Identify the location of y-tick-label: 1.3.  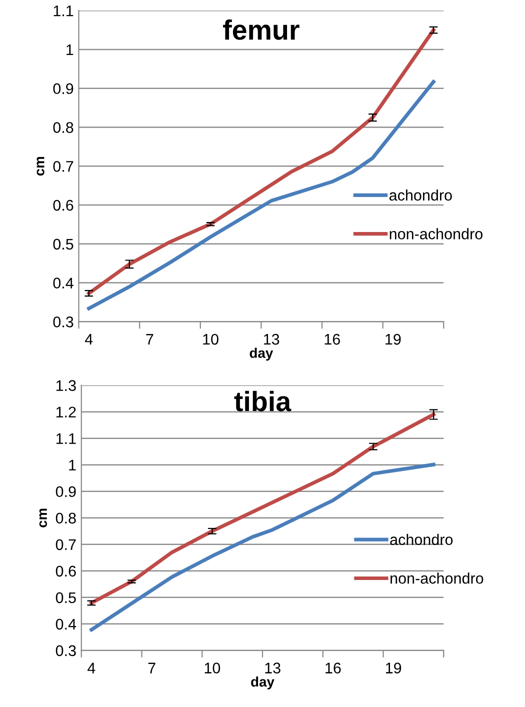
(66, 385).